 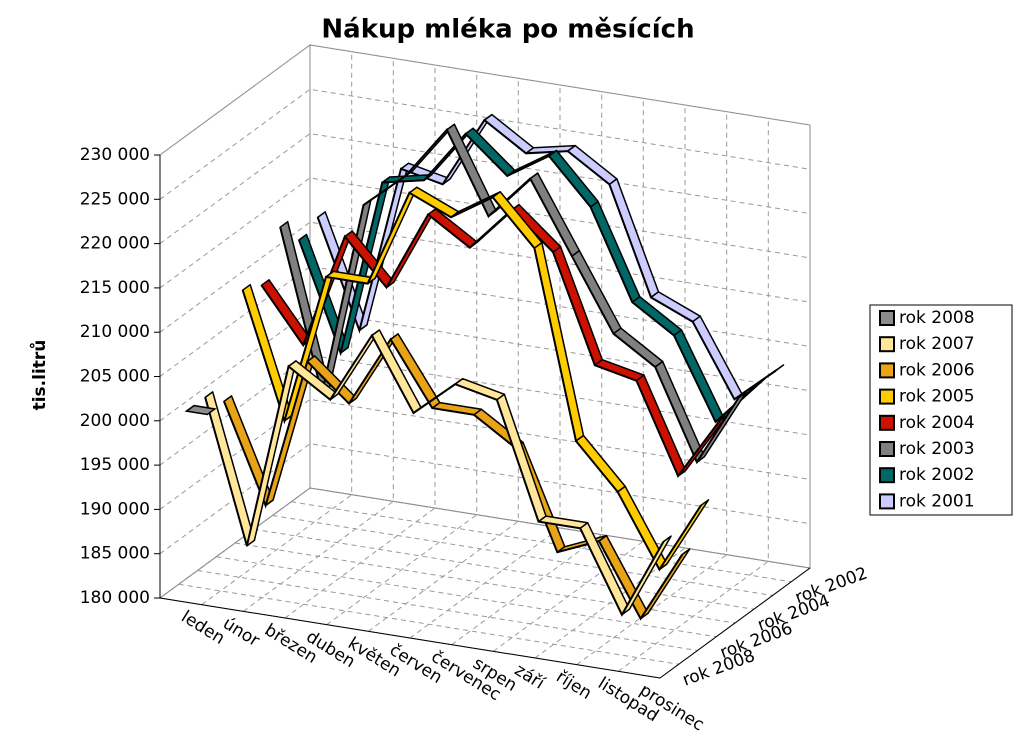 What do you see at coordinates (937, 449) in the screenshot?
I see `legend-label: rok 2003` at bounding box center [937, 449].